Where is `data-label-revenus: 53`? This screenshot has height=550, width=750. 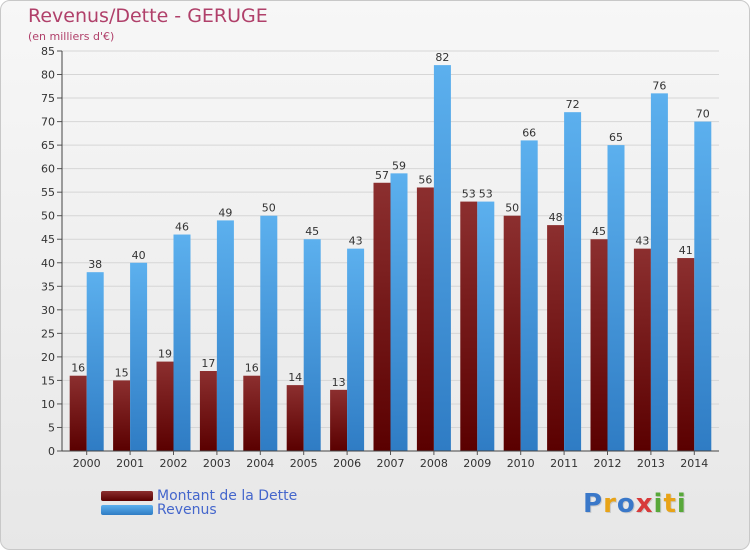
data-label-revenus: 53 is located at coordinates (486, 194).